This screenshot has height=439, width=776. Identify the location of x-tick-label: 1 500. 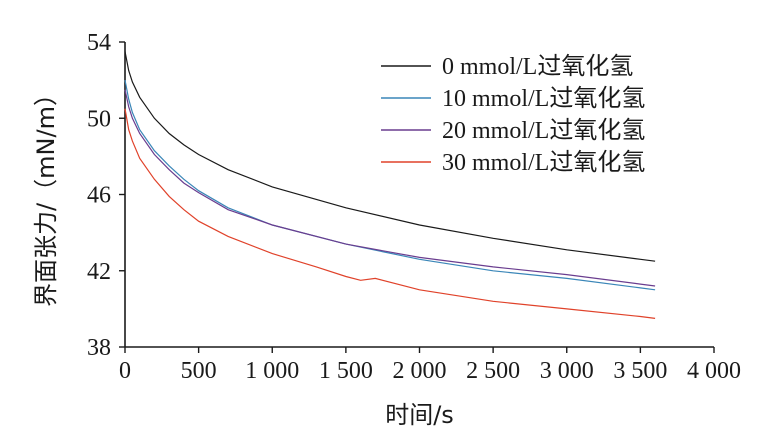
(346, 371).